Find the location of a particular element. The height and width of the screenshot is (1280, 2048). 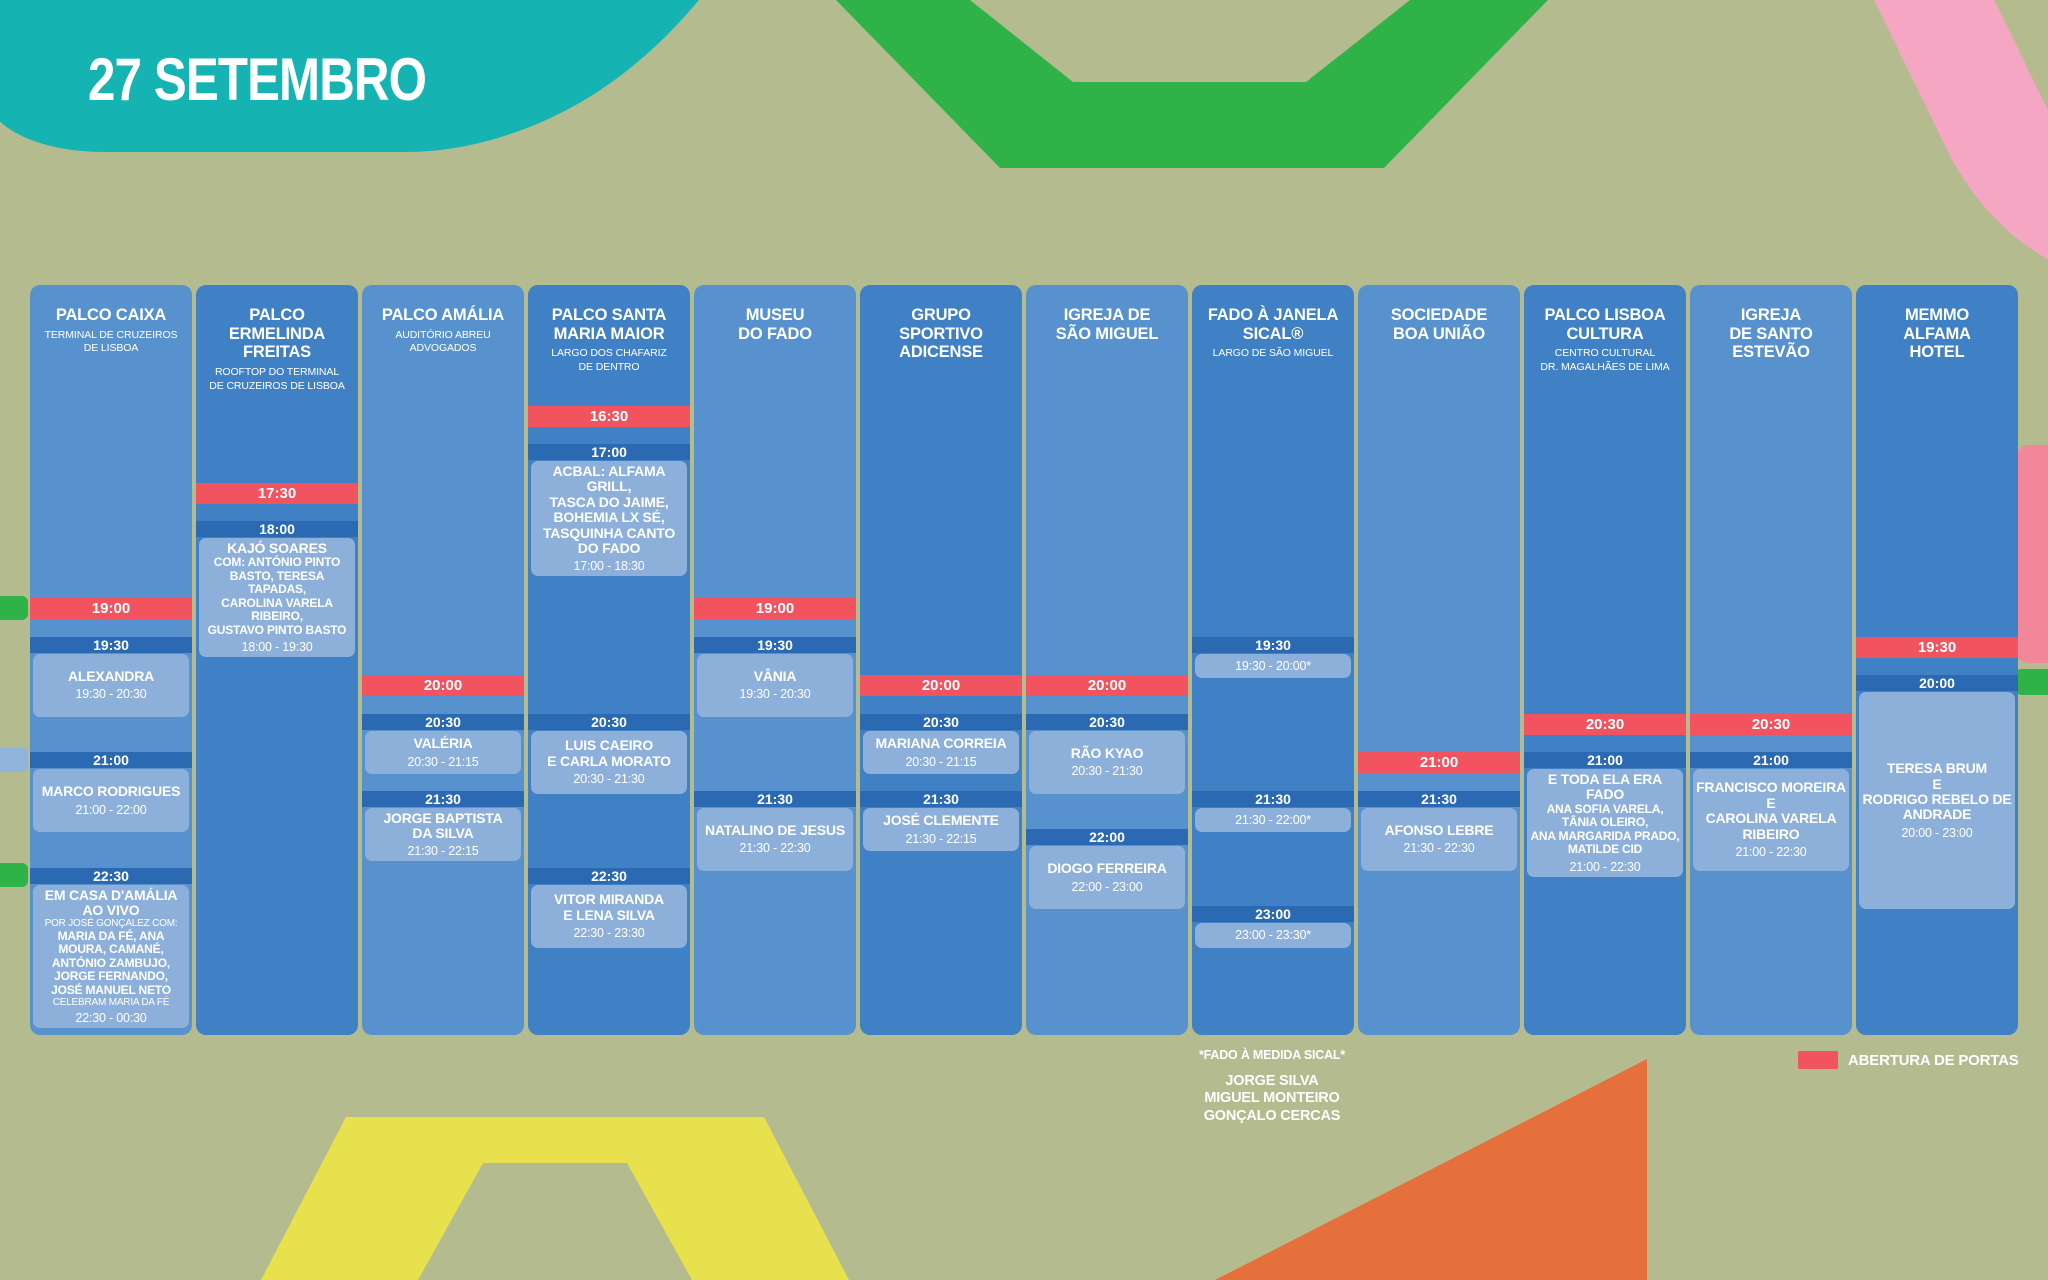

venue-title: PALCO SANTA MARIA MAIOR is located at coordinates (609, 324).